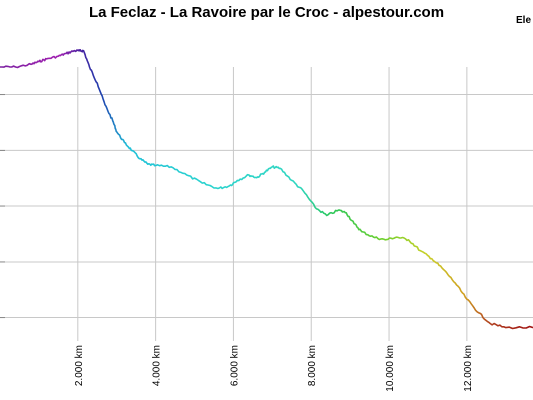 This screenshot has height=400, width=533. I want to click on x-tick-label-3: 8.000 km, so click(312, 365).